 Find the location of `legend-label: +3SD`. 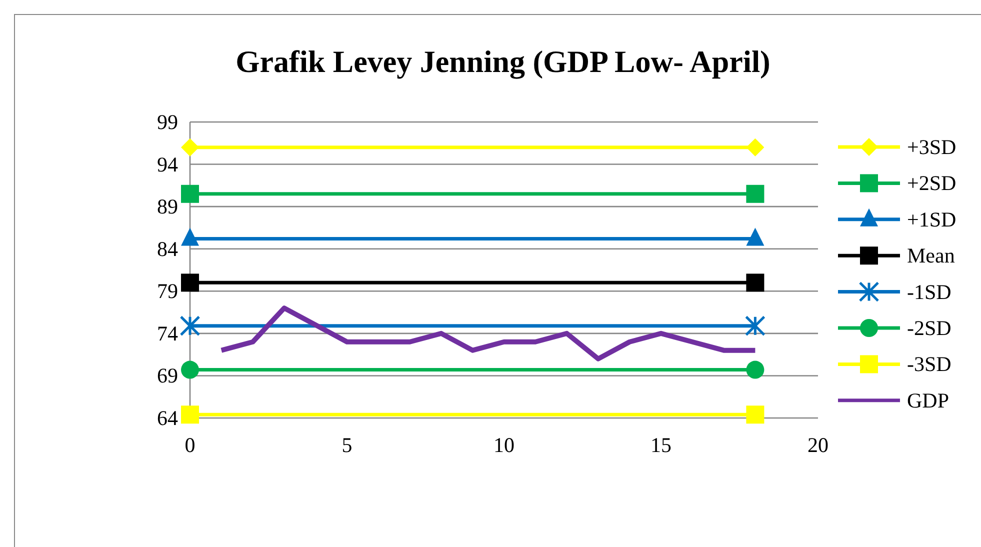

legend-label: +3SD is located at coordinates (931, 147).